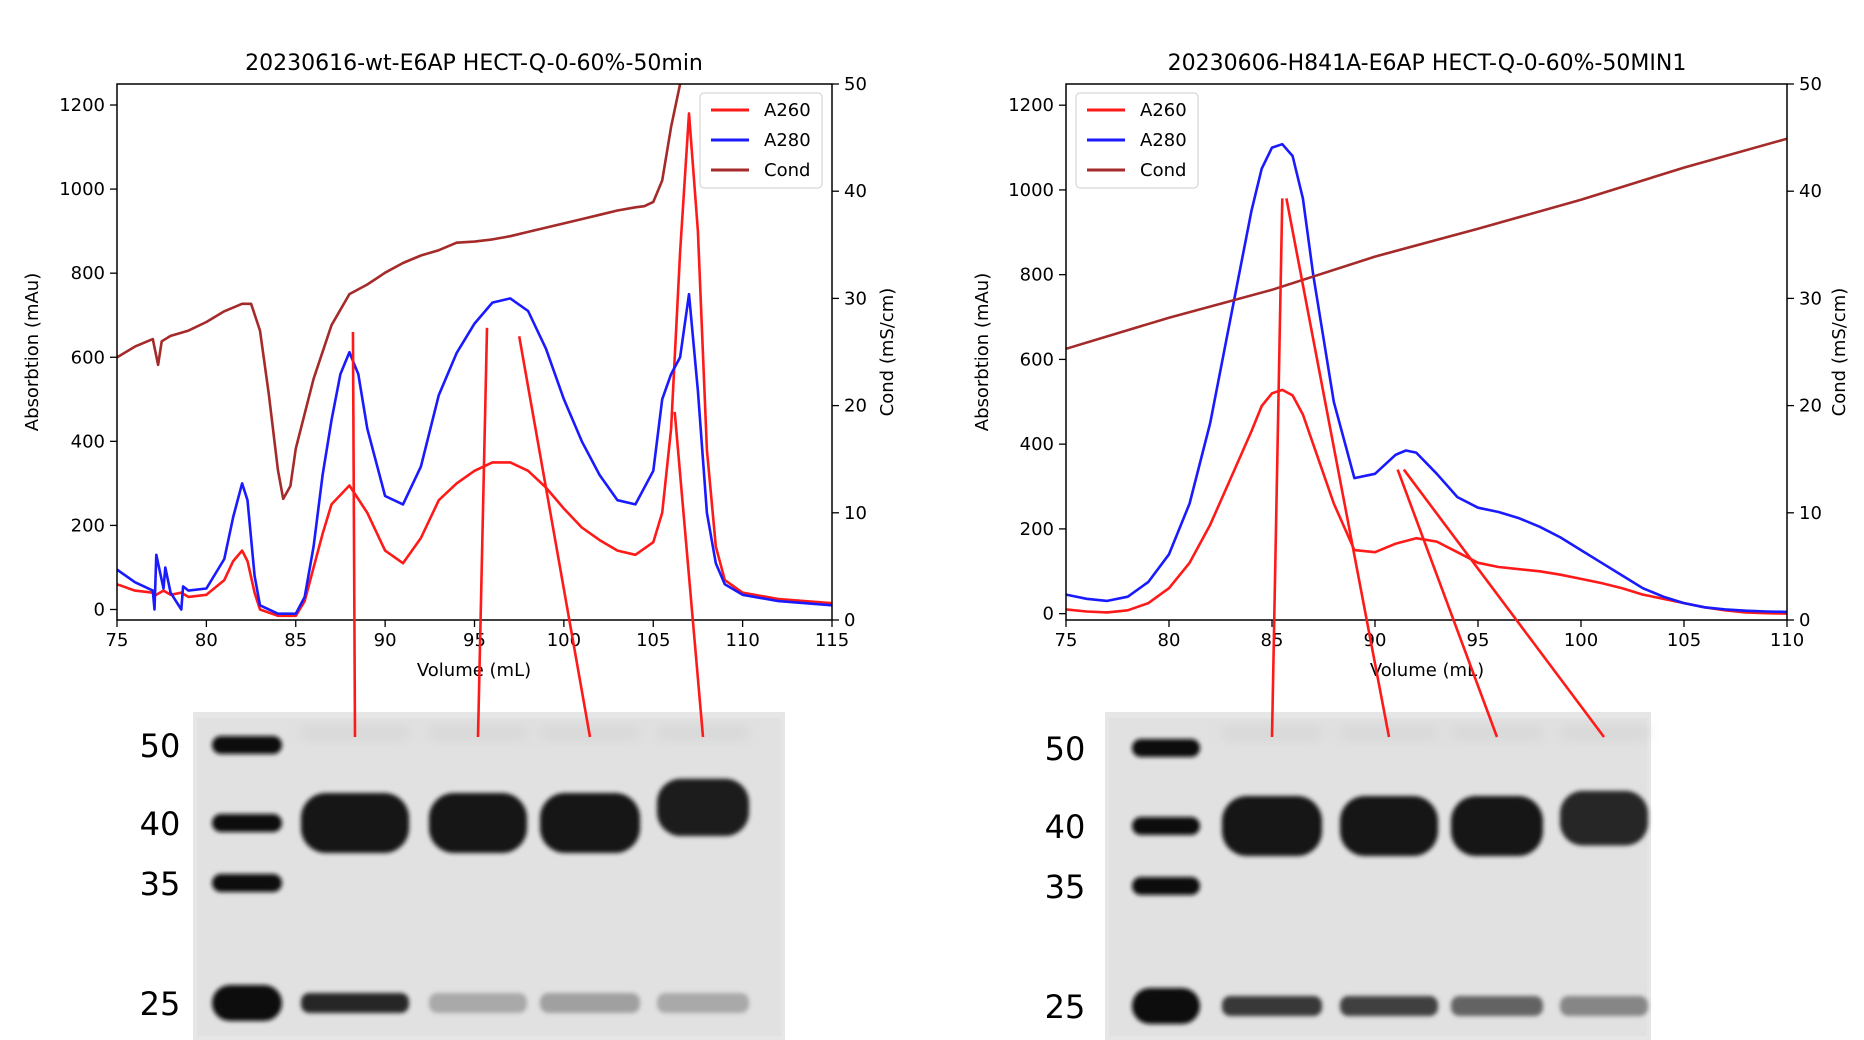 The height and width of the screenshot is (1040, 1864). What do you see at coordinates (832, 640) in the screenshot?
I see `x-tick-label: 115` at bounding box center [832, 640].